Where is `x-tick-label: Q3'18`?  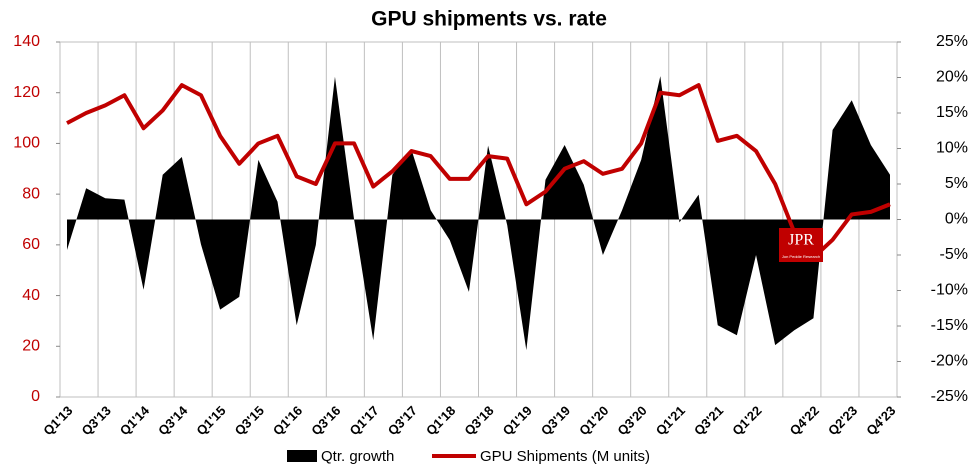 x-tick-label: Q3'18 is located at coordinates (478, 420).